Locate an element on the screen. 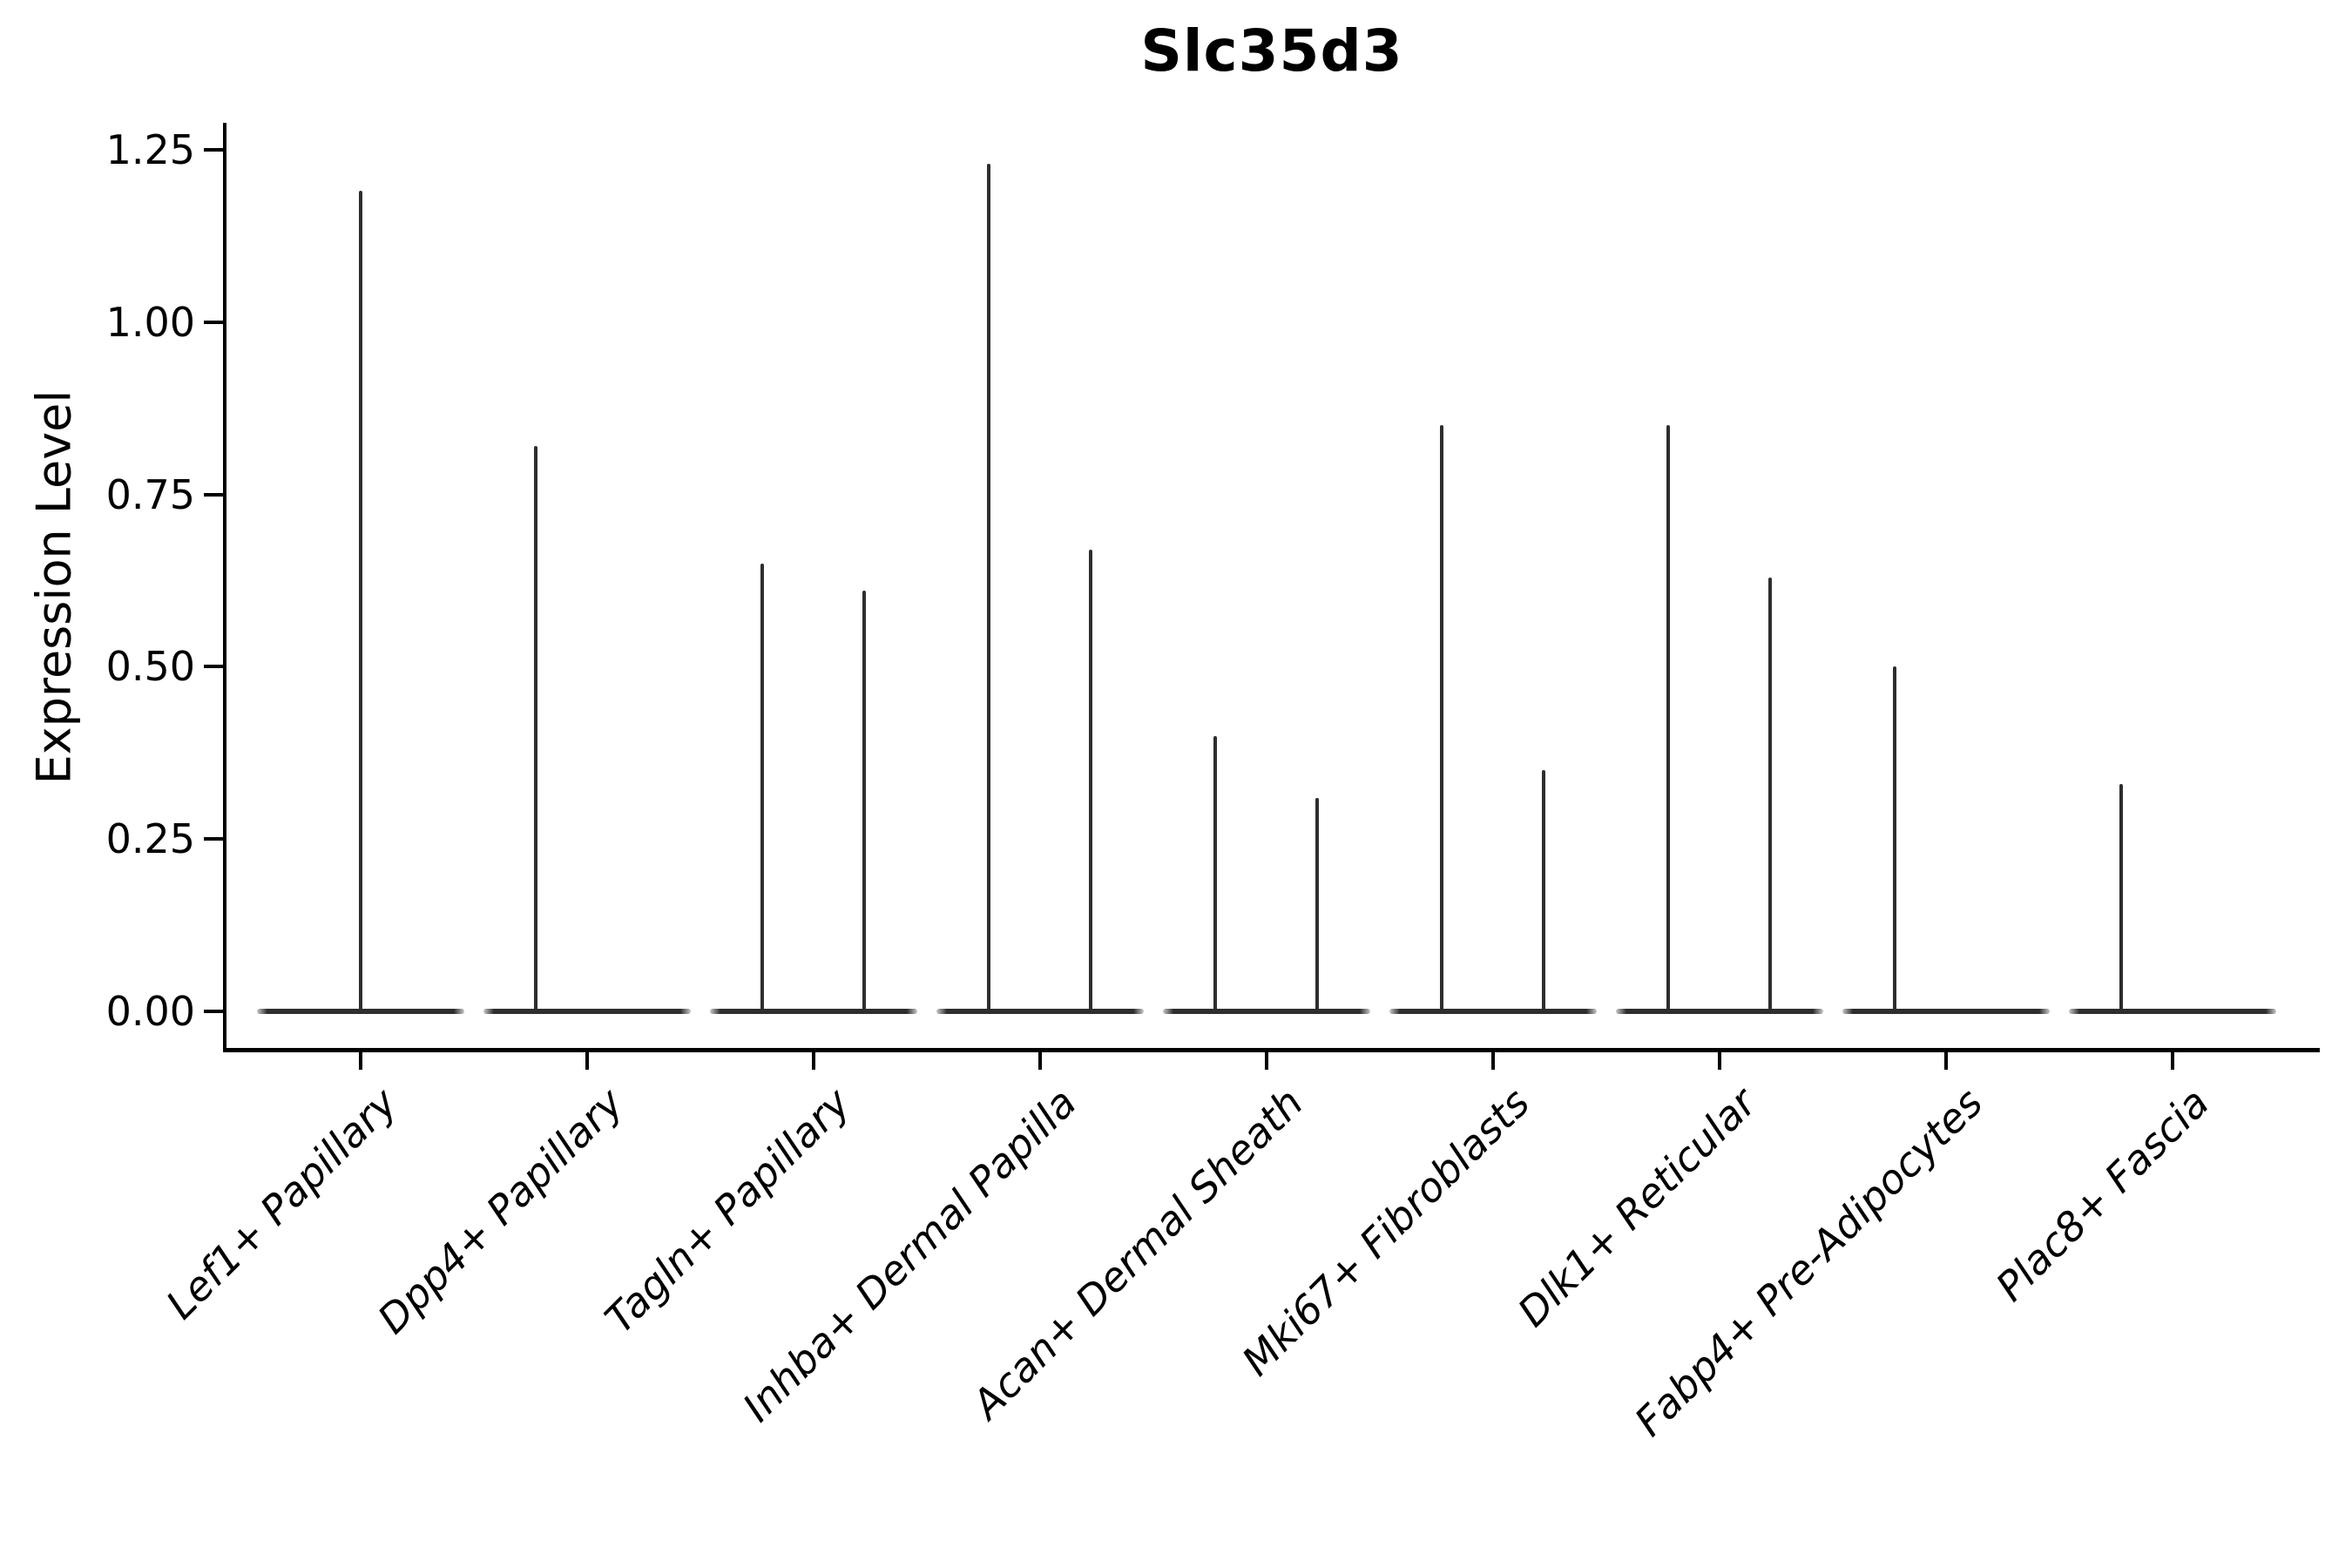 The height and width of the screenshot is (1568, 2352). x-tick-label: Plac8+ Fascia is located at coordinates (2102, 1194).